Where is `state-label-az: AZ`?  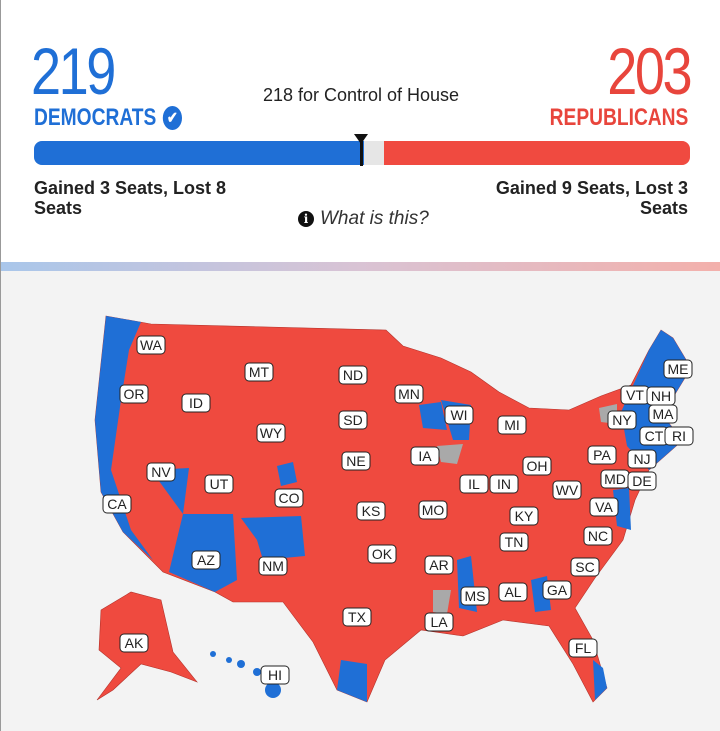
state-label-az: AZ is located at coordinates (206, 560).